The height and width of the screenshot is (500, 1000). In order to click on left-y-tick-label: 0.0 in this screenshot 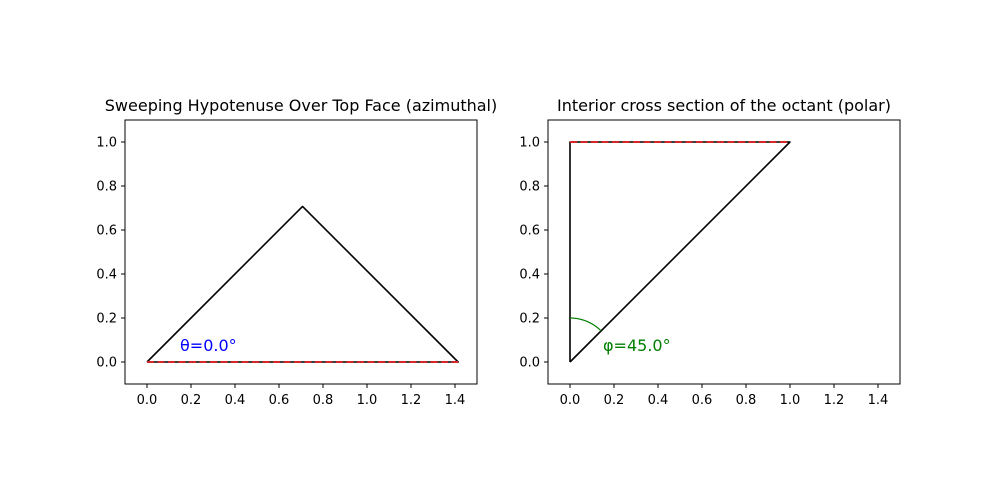, I will do `click(106, 363)`.